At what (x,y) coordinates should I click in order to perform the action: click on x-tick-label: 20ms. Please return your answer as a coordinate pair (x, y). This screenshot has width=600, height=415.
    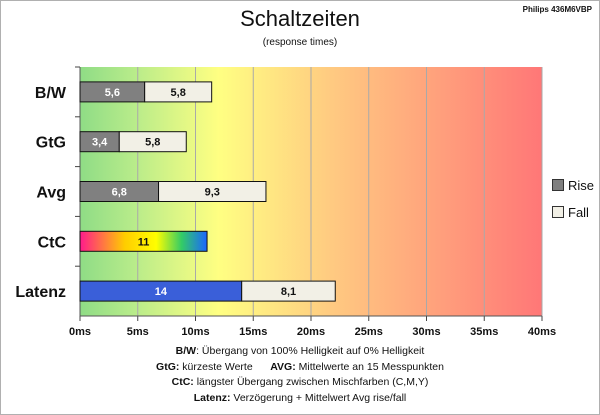
    Looking at the image, I should click on (311, 332).